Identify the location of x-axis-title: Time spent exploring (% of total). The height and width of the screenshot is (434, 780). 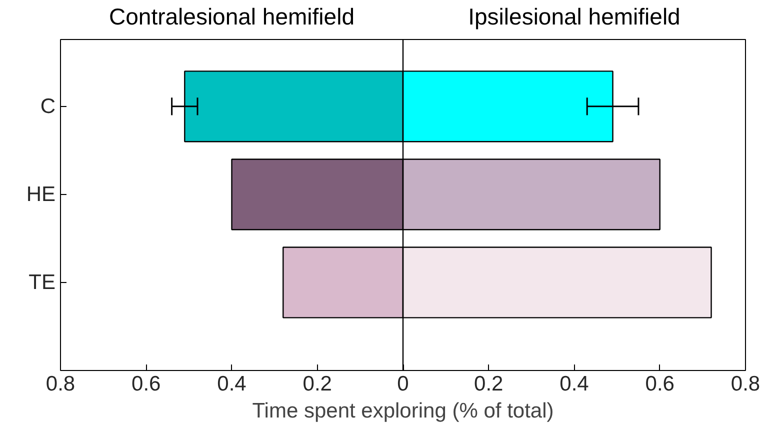
(403, 411).